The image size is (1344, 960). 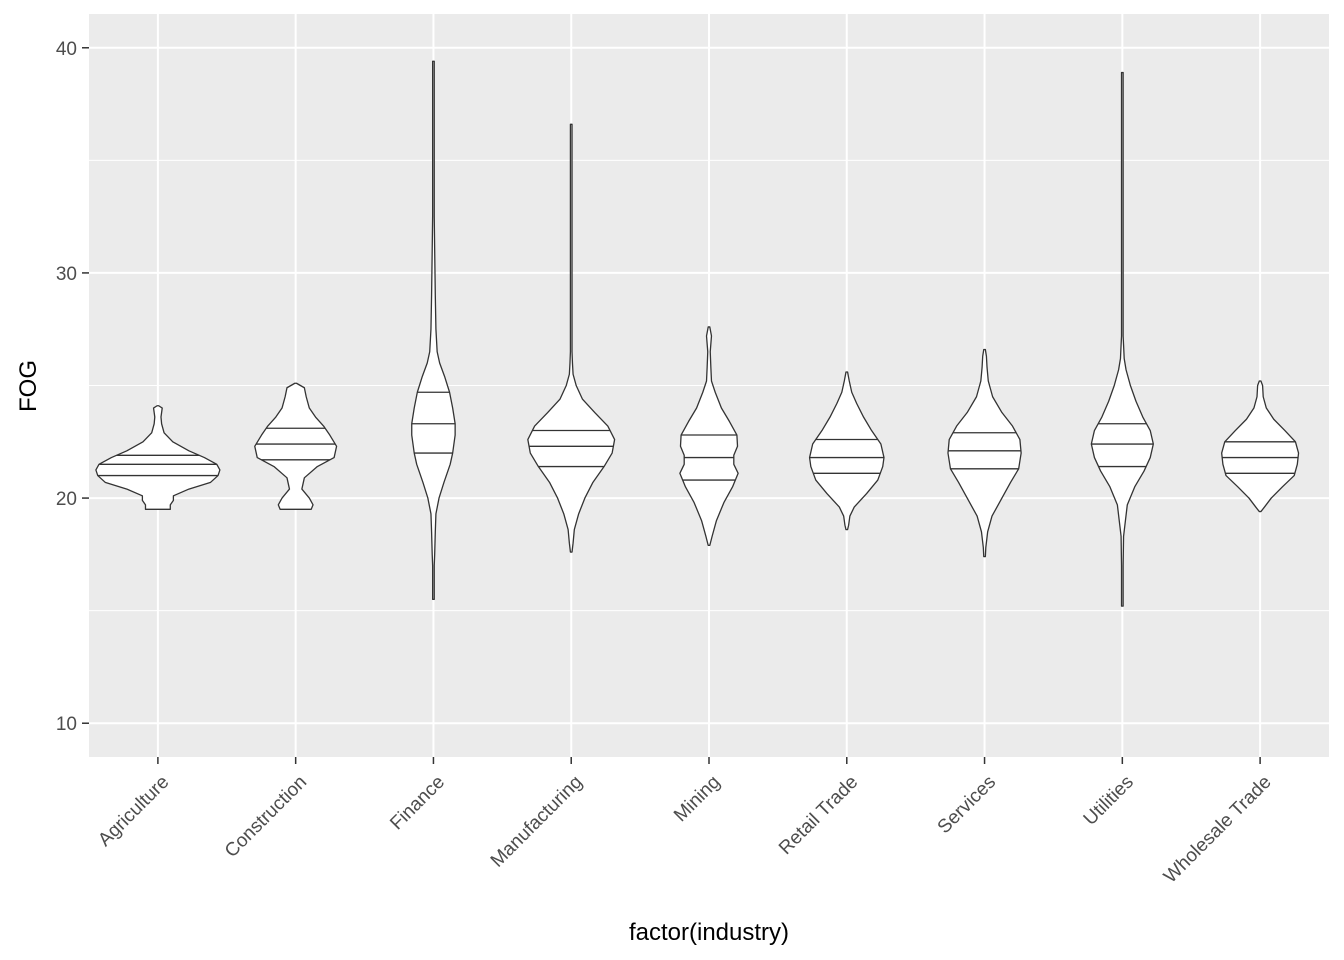 I want to click on x-axis-title: factor(industry), so click(x=709, y=932).